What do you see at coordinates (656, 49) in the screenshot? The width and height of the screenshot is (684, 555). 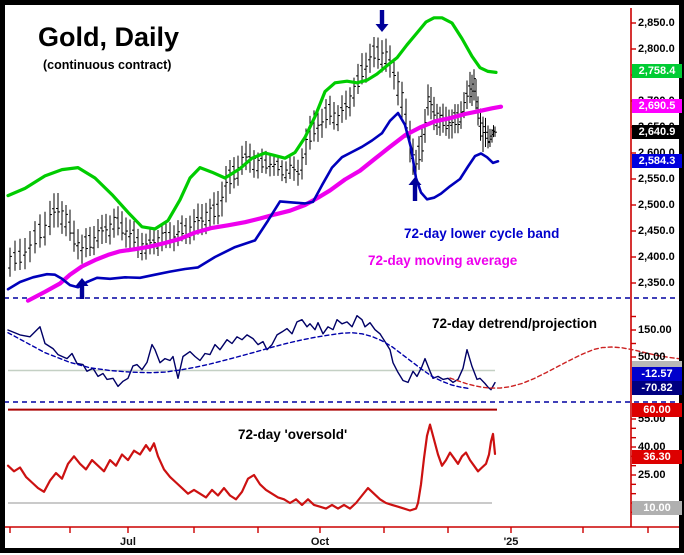 I see `y-axis-label-price: 2,800.0` at bounding box center [656, 49].